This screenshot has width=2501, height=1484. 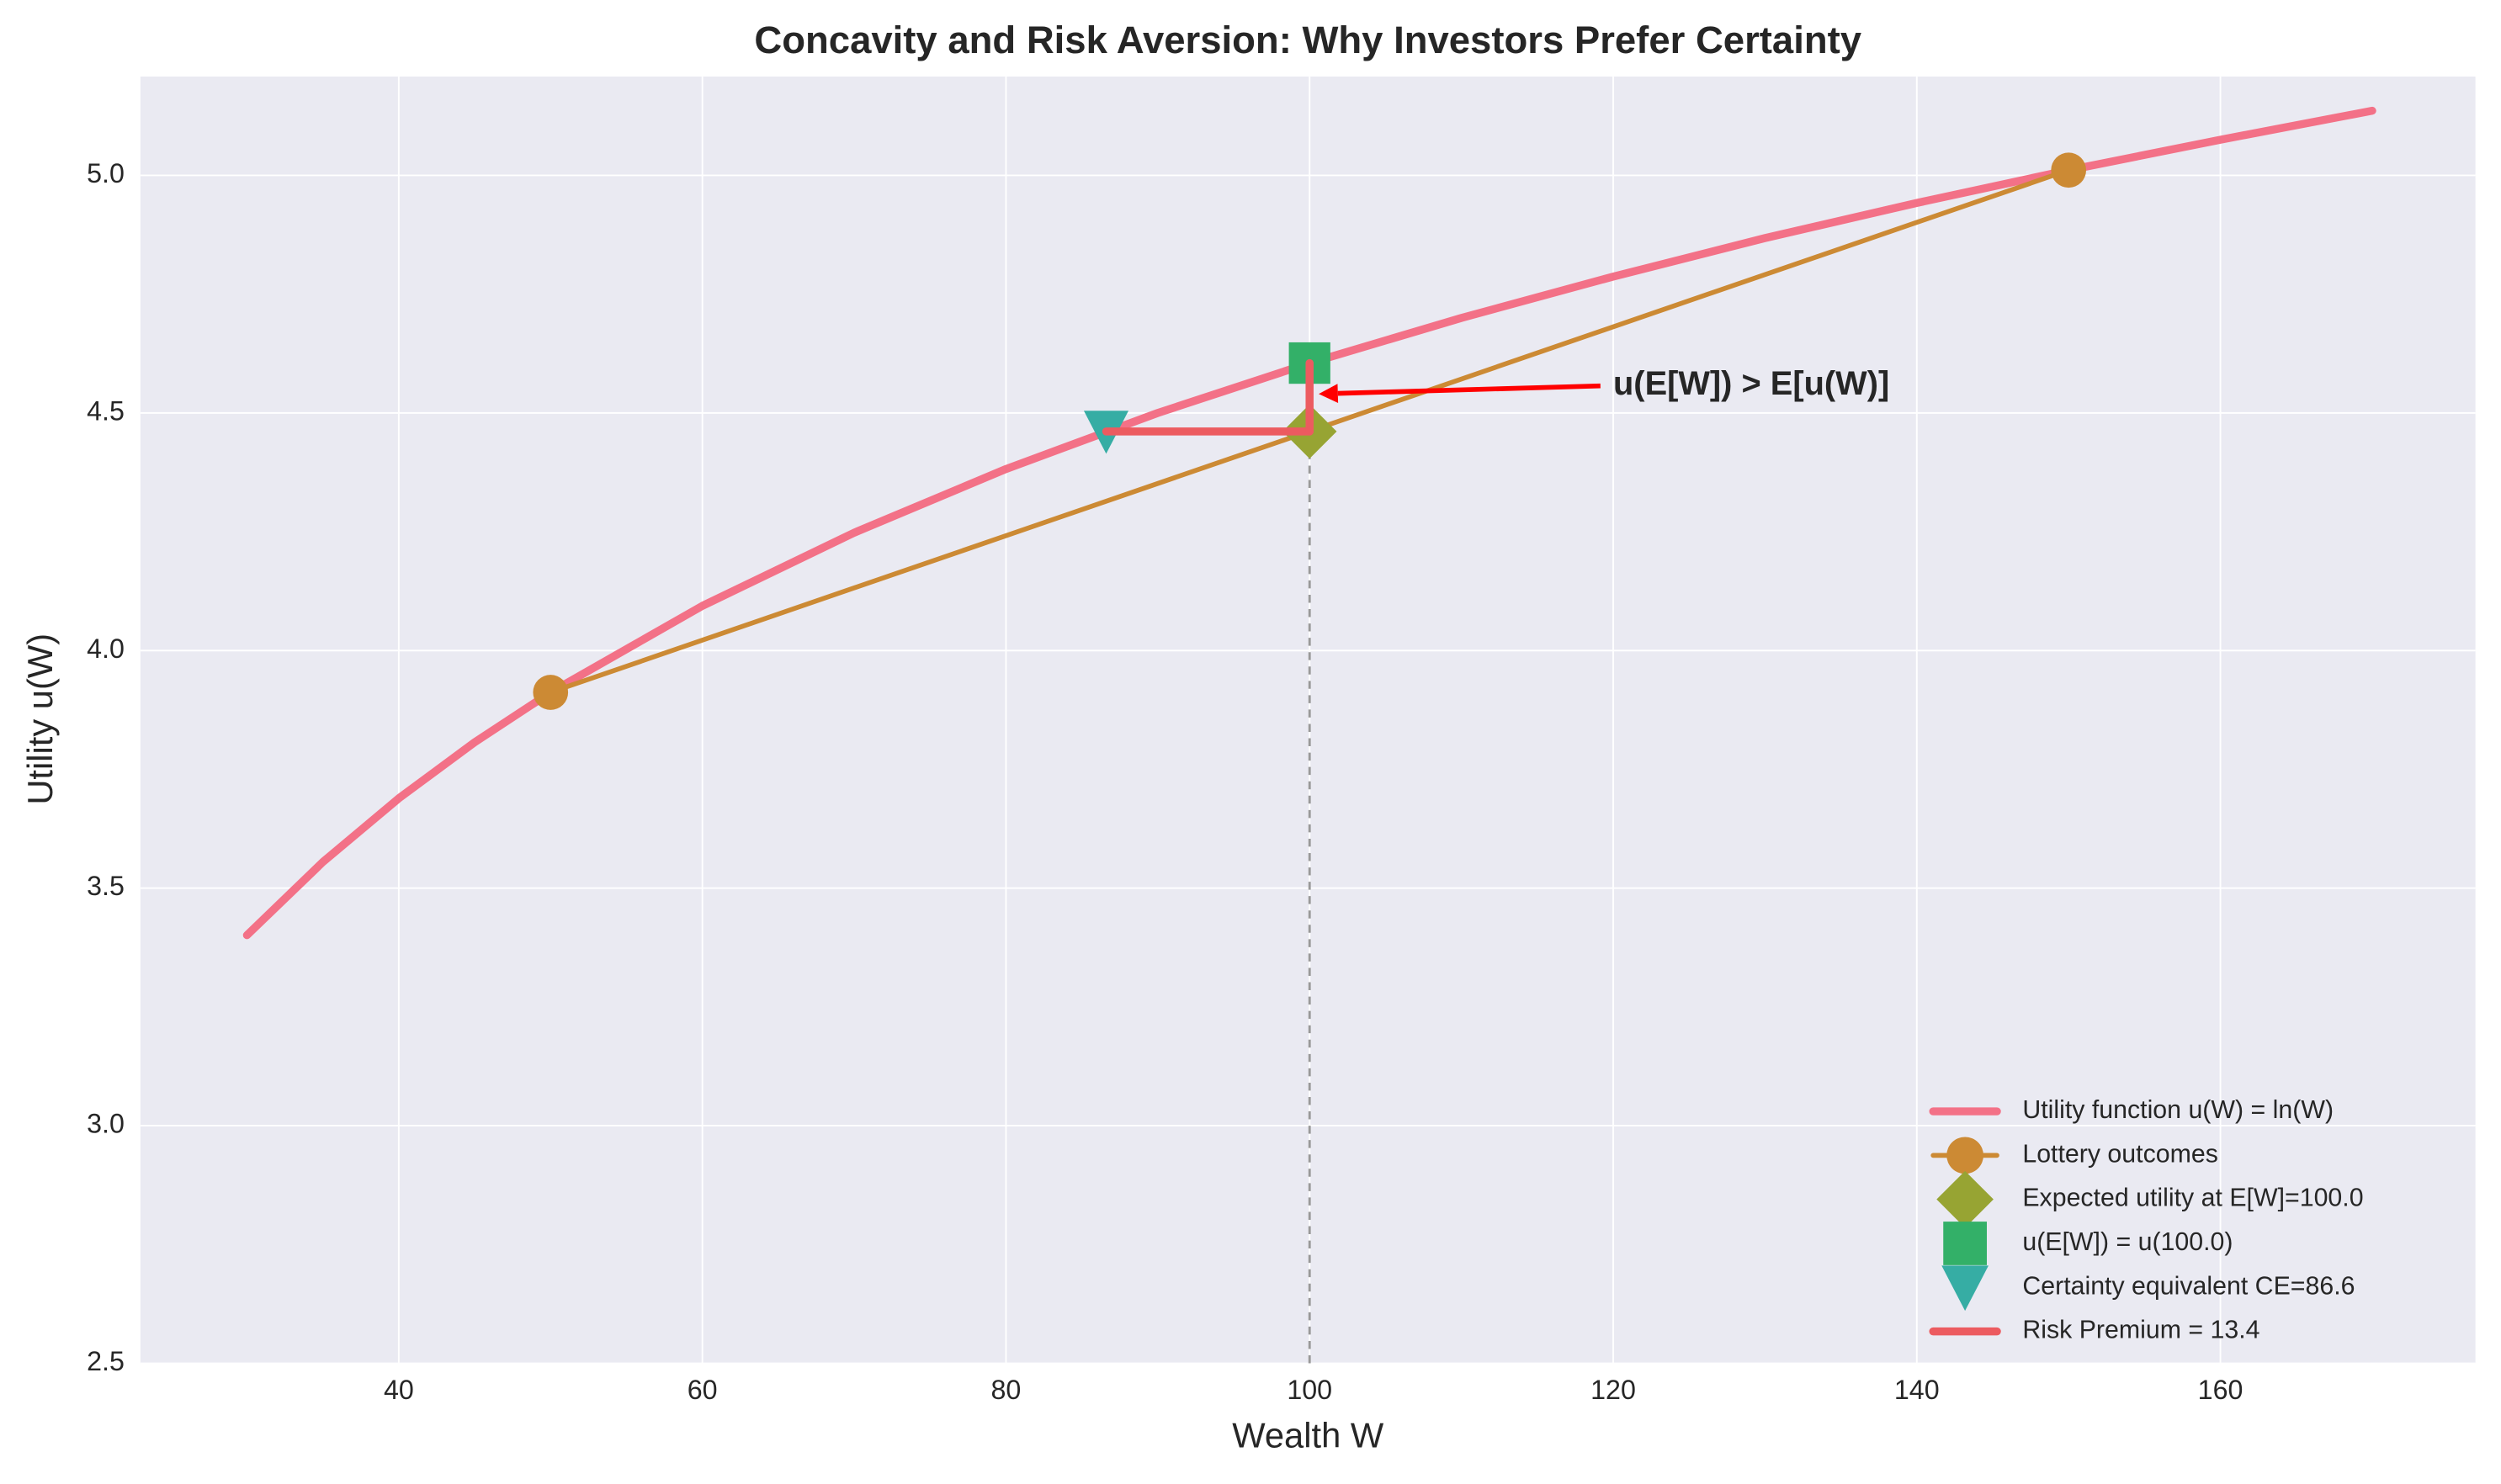 I want to click on x-tick-label: 160, so click(x=2220, y=1390).